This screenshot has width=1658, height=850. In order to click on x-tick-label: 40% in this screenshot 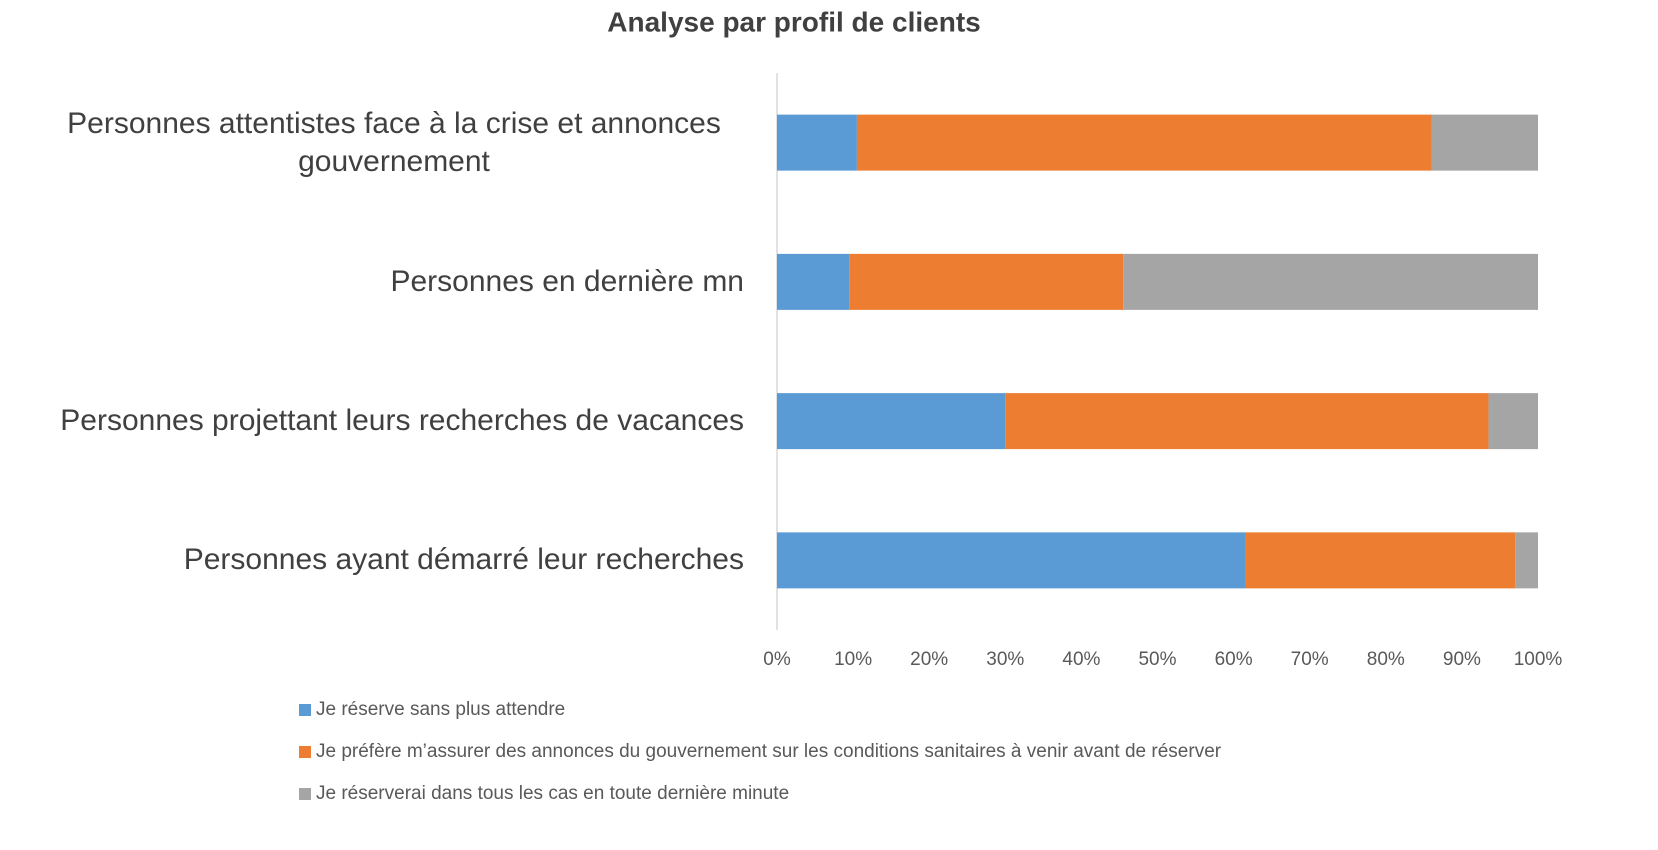, I will do `click(1081, 659)`.